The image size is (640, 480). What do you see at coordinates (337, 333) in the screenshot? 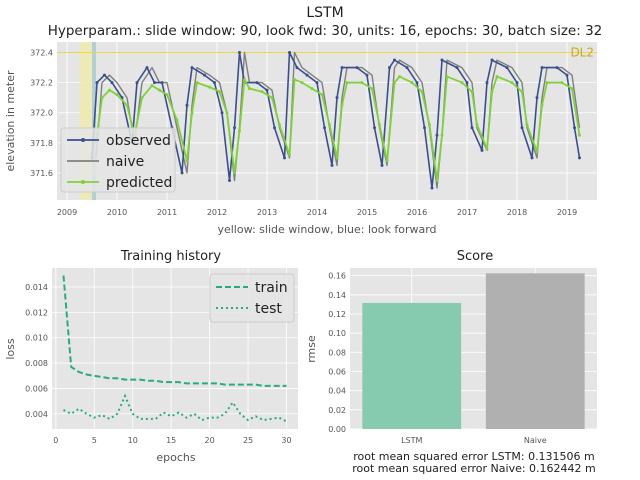
I see `score-y-tick-label: 0.10` at bounding box center [337, 333].